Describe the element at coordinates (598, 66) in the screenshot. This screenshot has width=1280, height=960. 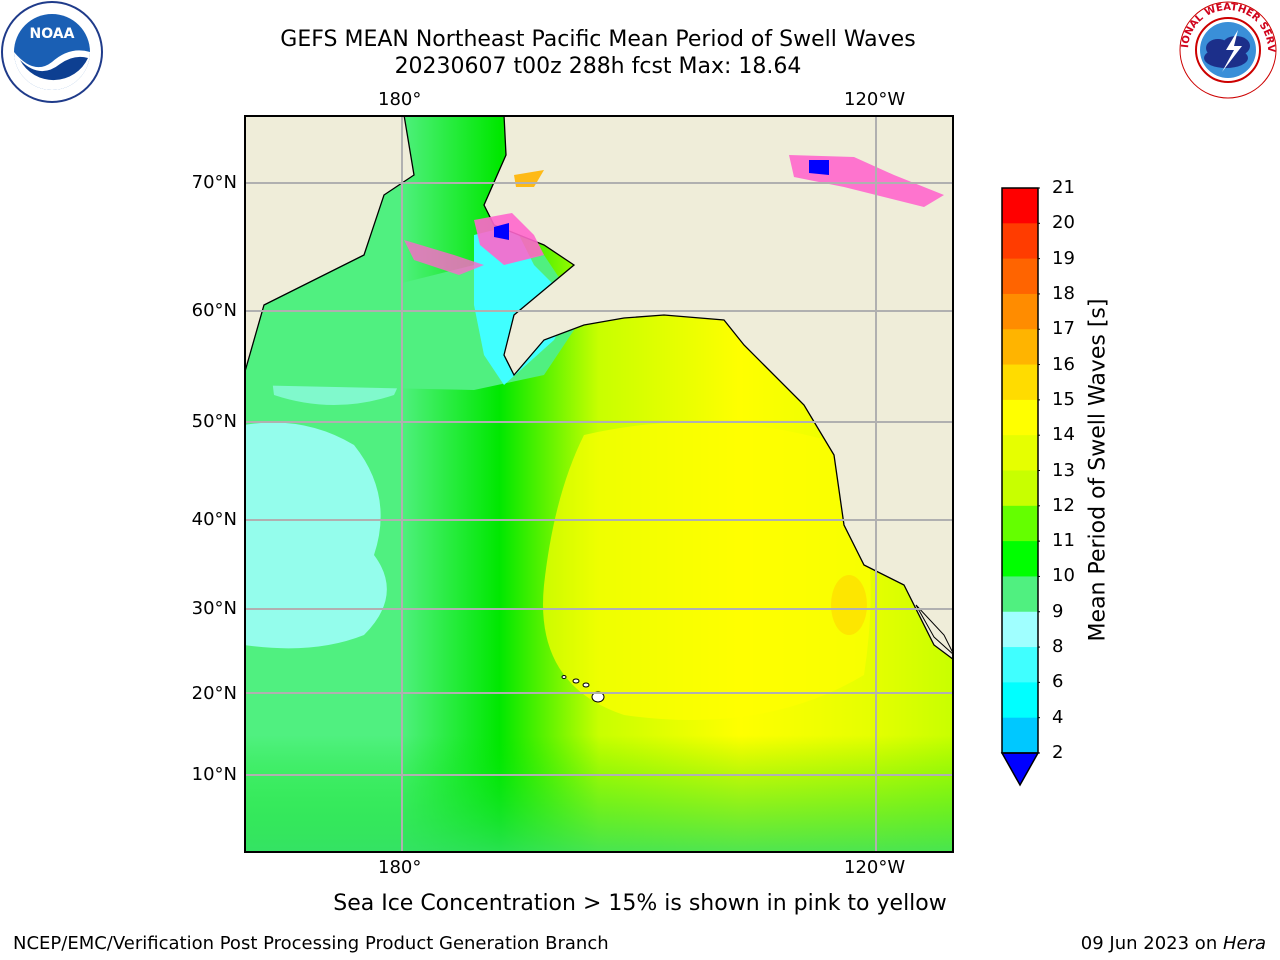
I see `title-line-2: 20230607 t00z 288h fcst Max: 18.64` at that location.